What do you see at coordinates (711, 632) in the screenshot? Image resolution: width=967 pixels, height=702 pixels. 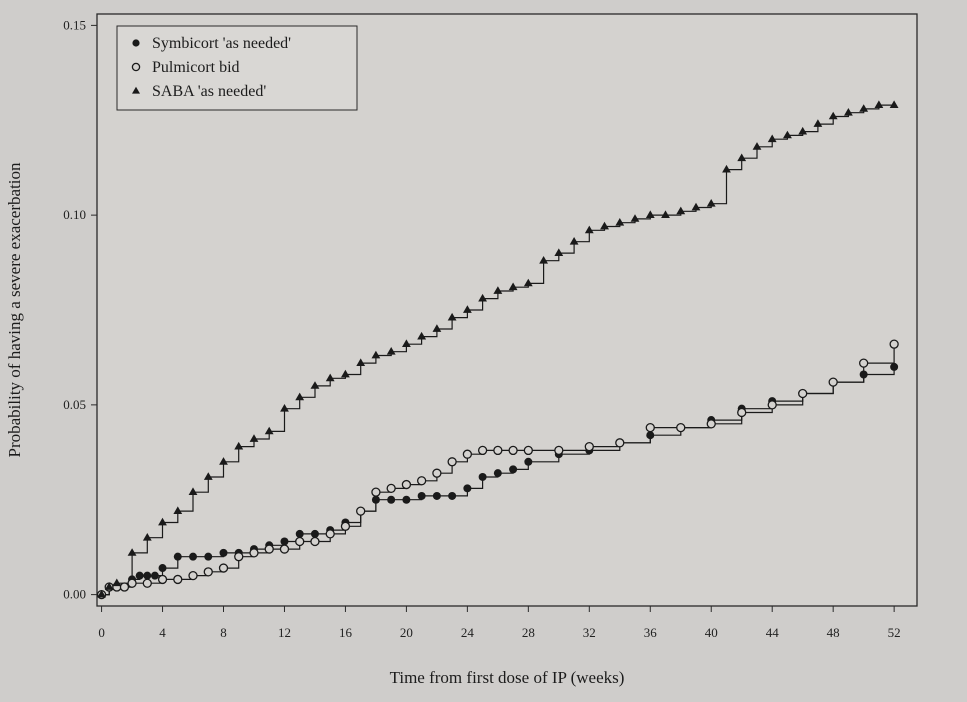 I see `x-tick-label: 40` at bounding box center [711, 632].